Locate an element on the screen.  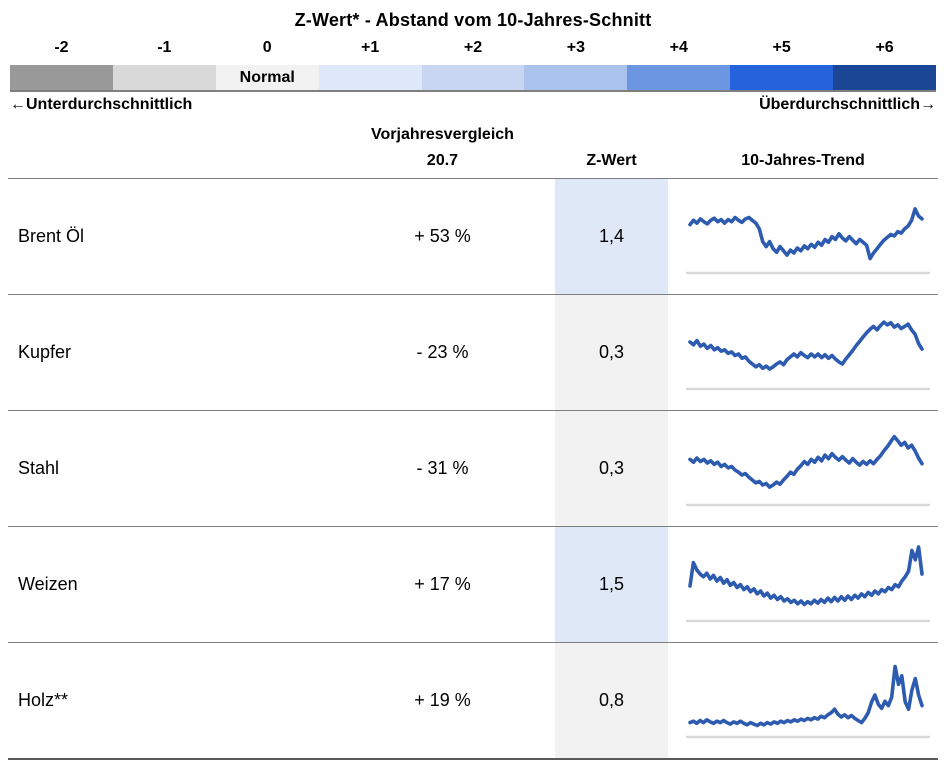
commodity-name: Kupfer is located at coordinates (45, 352).